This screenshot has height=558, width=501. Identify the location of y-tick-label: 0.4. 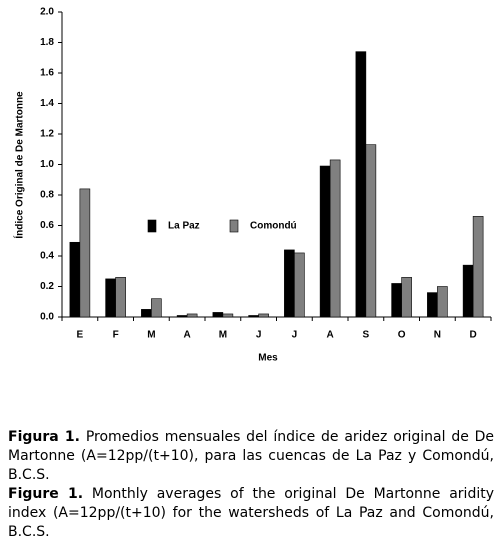
(47, 256).